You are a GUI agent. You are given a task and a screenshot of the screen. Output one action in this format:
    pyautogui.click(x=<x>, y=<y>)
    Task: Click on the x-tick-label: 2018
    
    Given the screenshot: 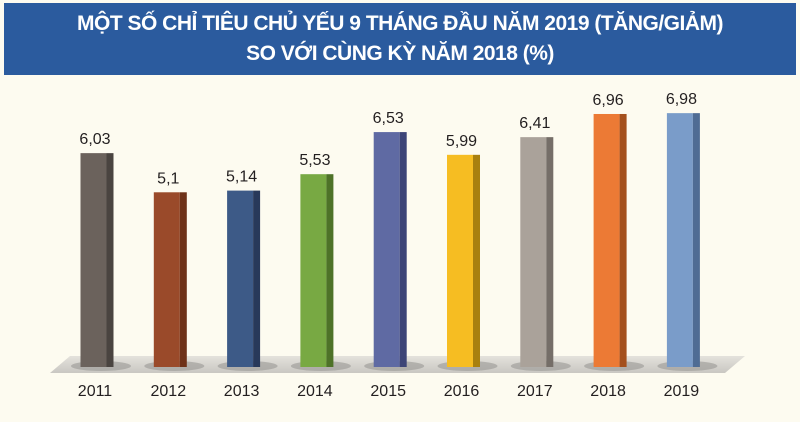 What is the action you would take?
    pyautogui.click(x=608, y=391)
    